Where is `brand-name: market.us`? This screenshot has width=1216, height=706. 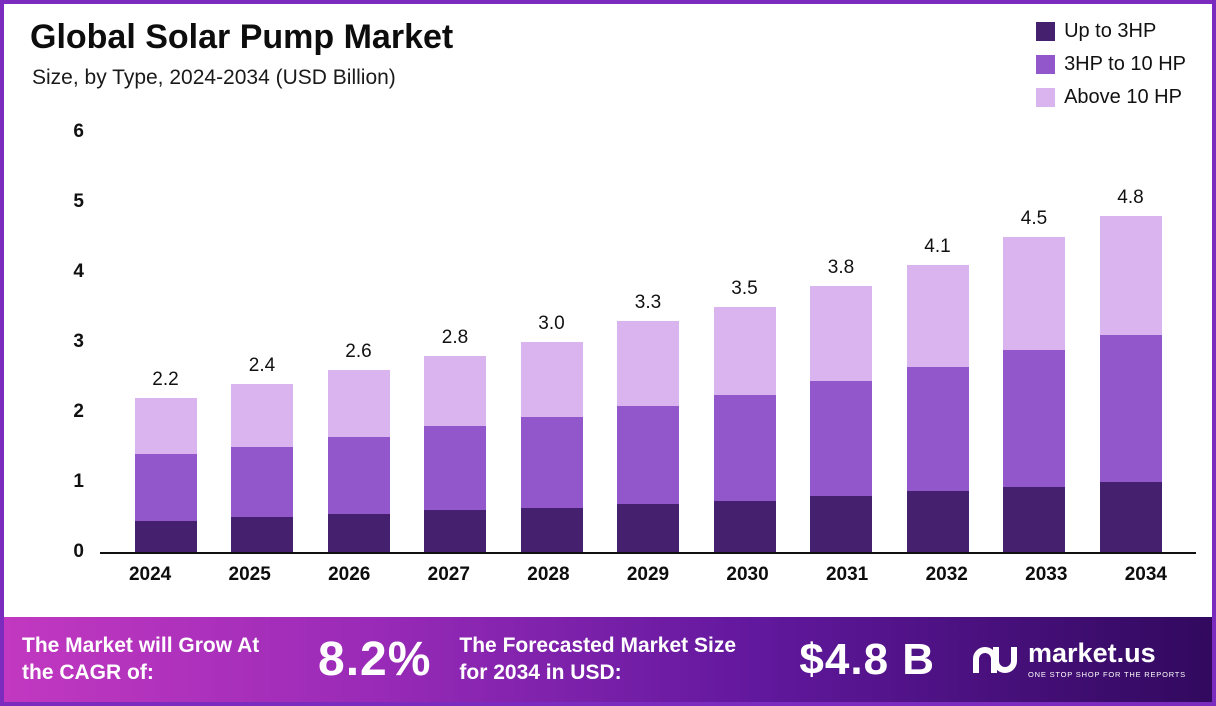
brand-name: market.us is located at coordinates (1092, 653).